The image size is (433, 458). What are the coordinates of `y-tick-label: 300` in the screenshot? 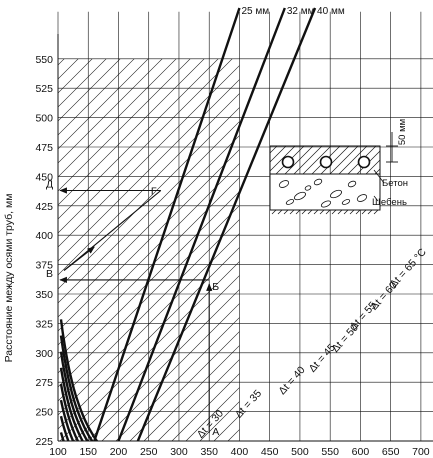 It's located at (44, 354).